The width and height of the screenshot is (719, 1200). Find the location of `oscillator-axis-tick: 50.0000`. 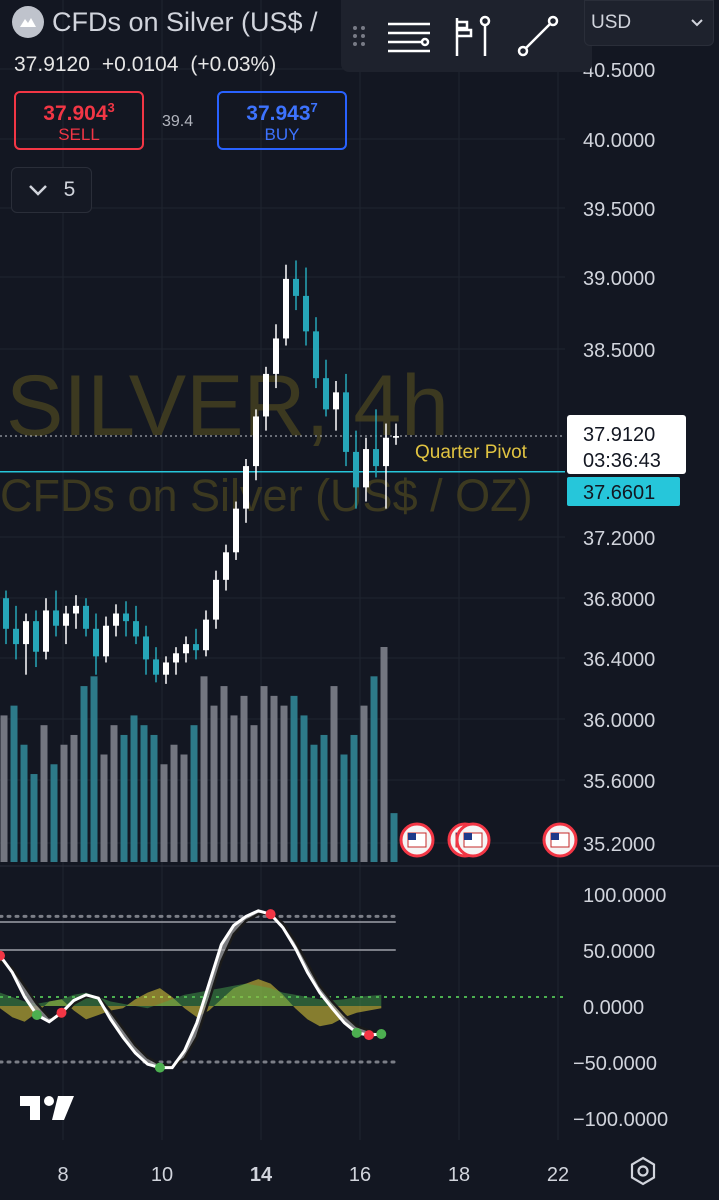

oscillator-axis-tick: 50.0000 is located at coordinates (619, 952).